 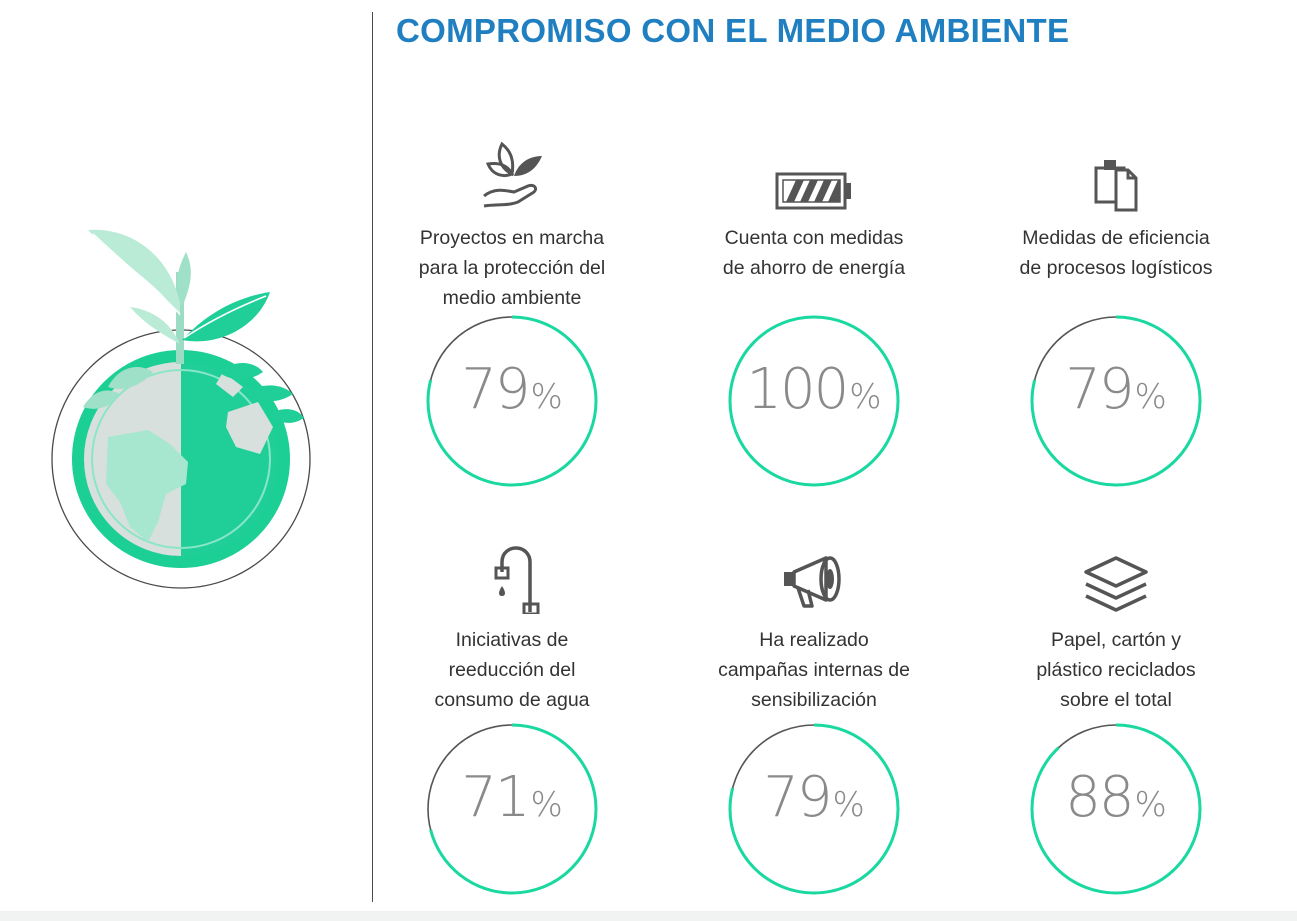 I want to click on megaphone-icon, so click(x=814, y=574).